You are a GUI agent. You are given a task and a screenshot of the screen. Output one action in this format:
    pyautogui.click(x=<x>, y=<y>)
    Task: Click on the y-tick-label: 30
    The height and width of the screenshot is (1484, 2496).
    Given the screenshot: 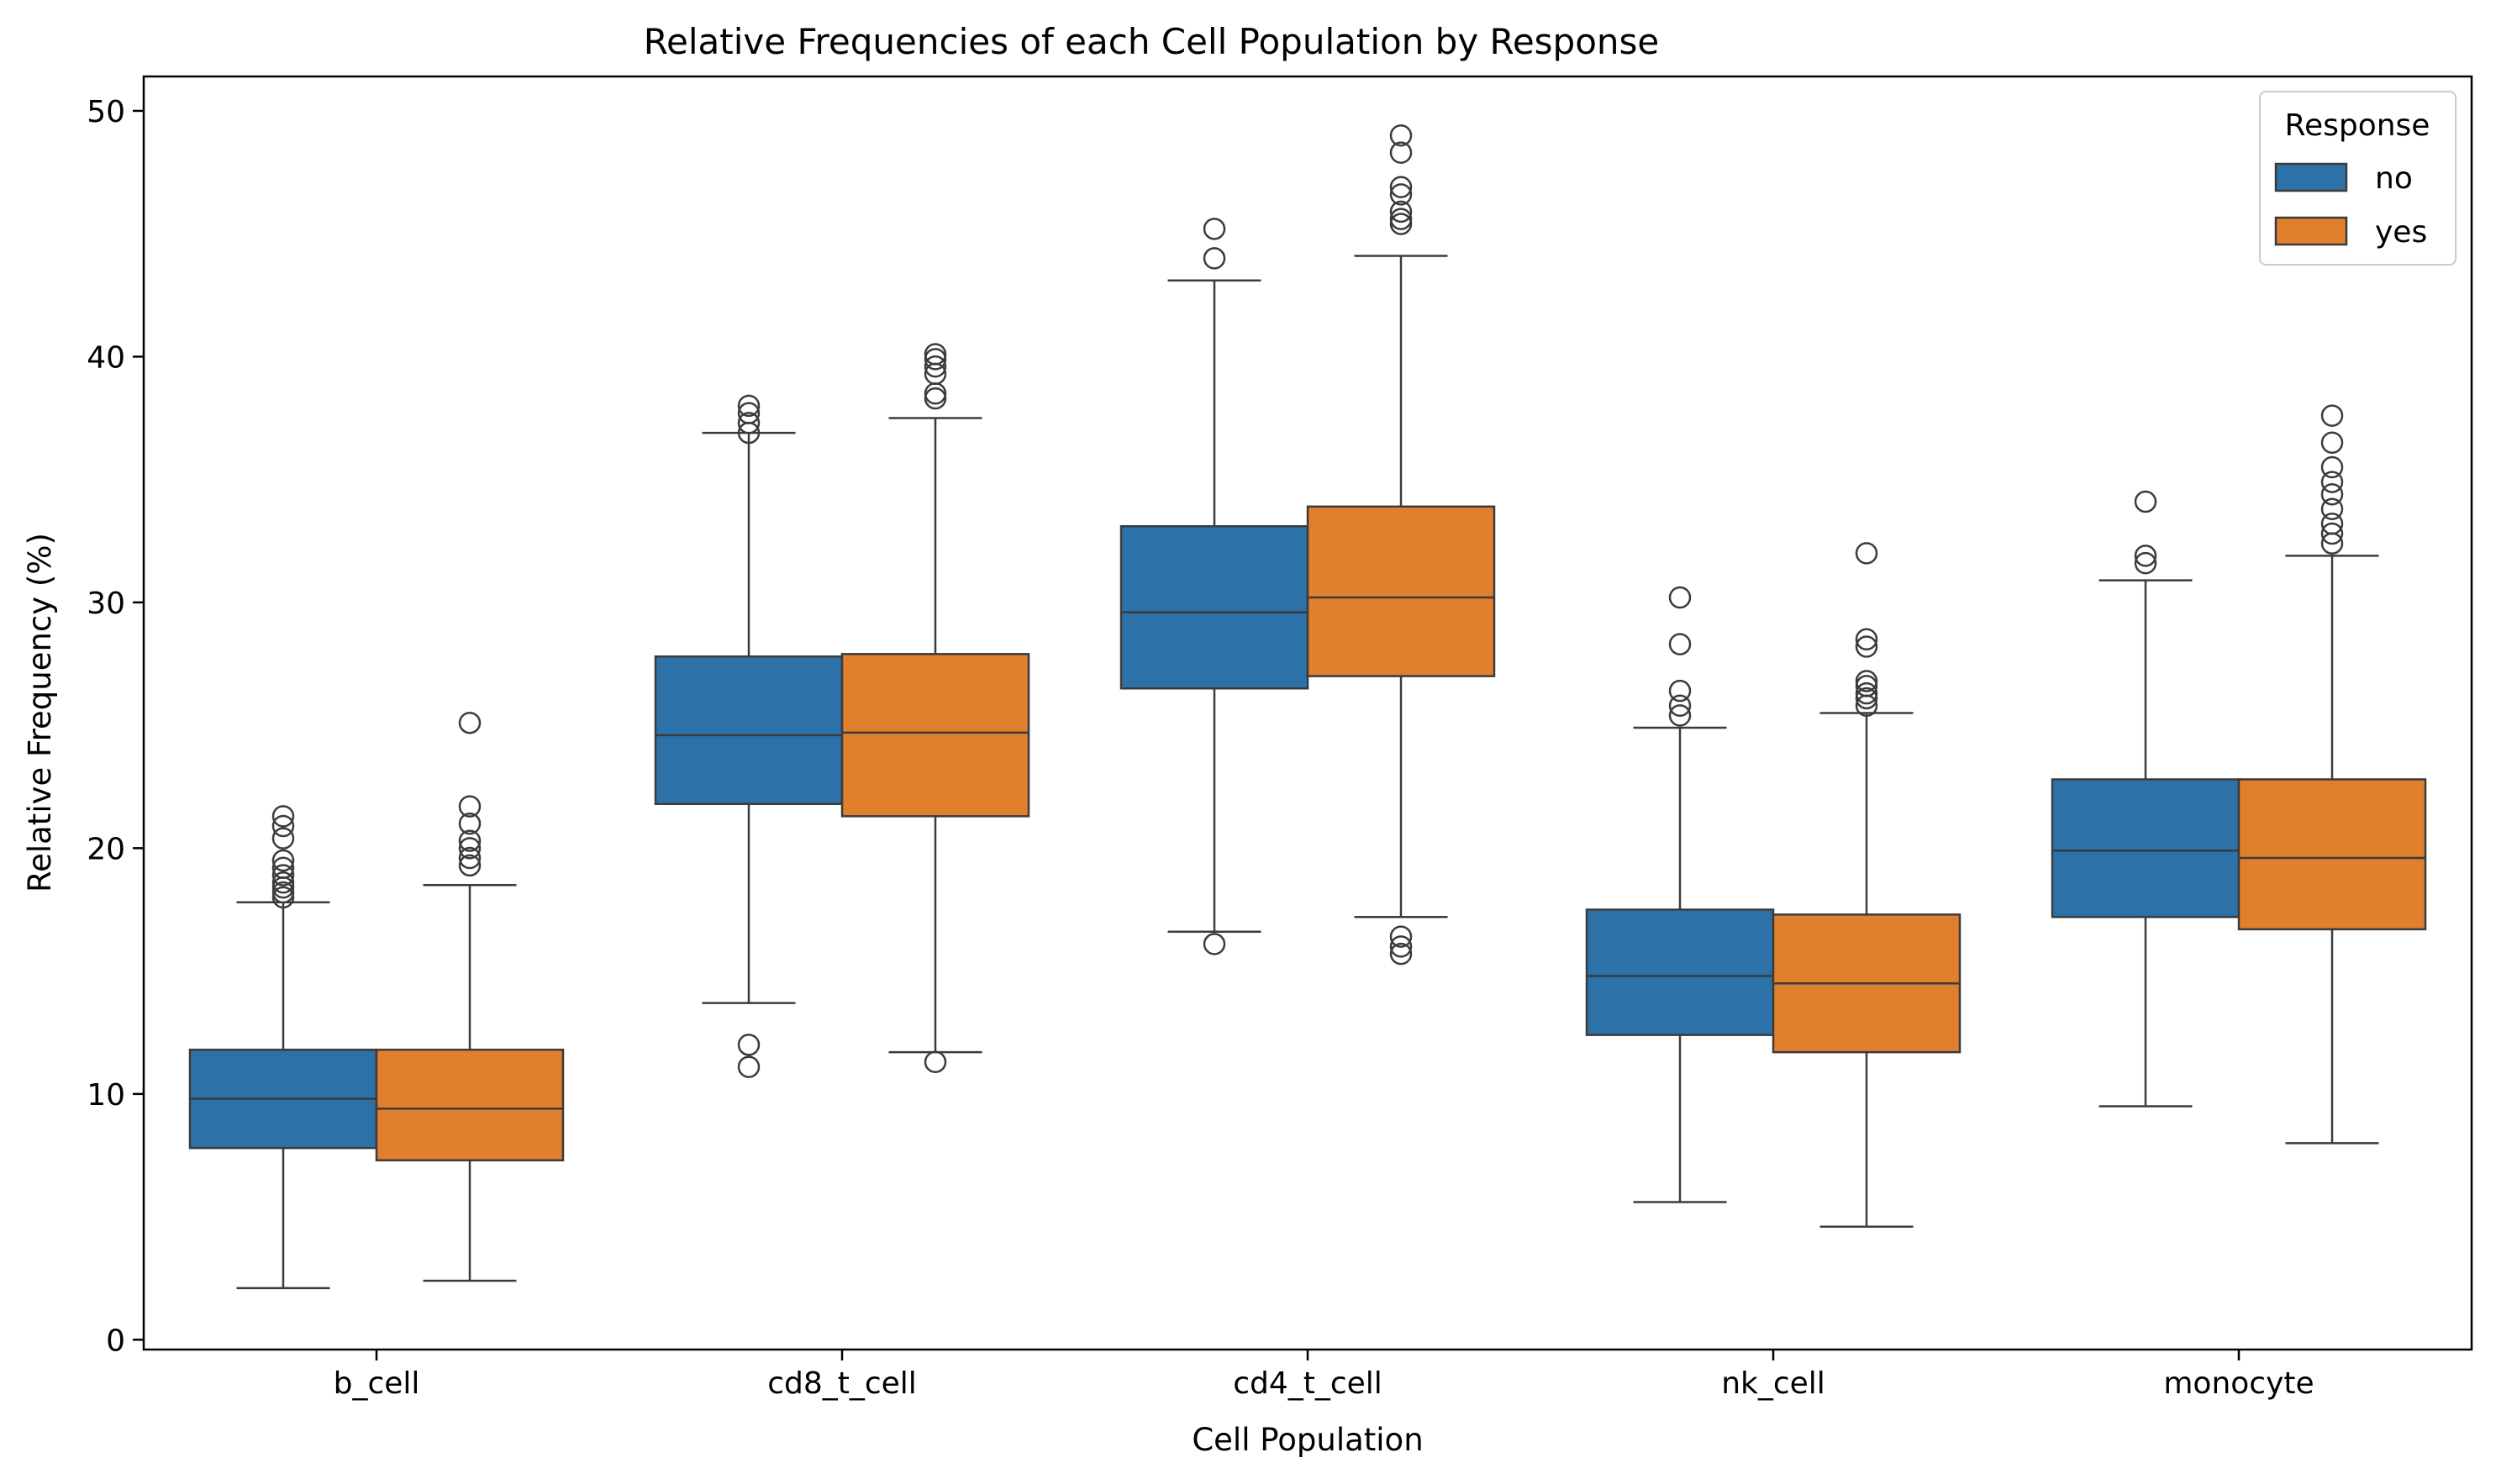 What is the action you would take?
    pyautogui.click(x=106, y=604)
    